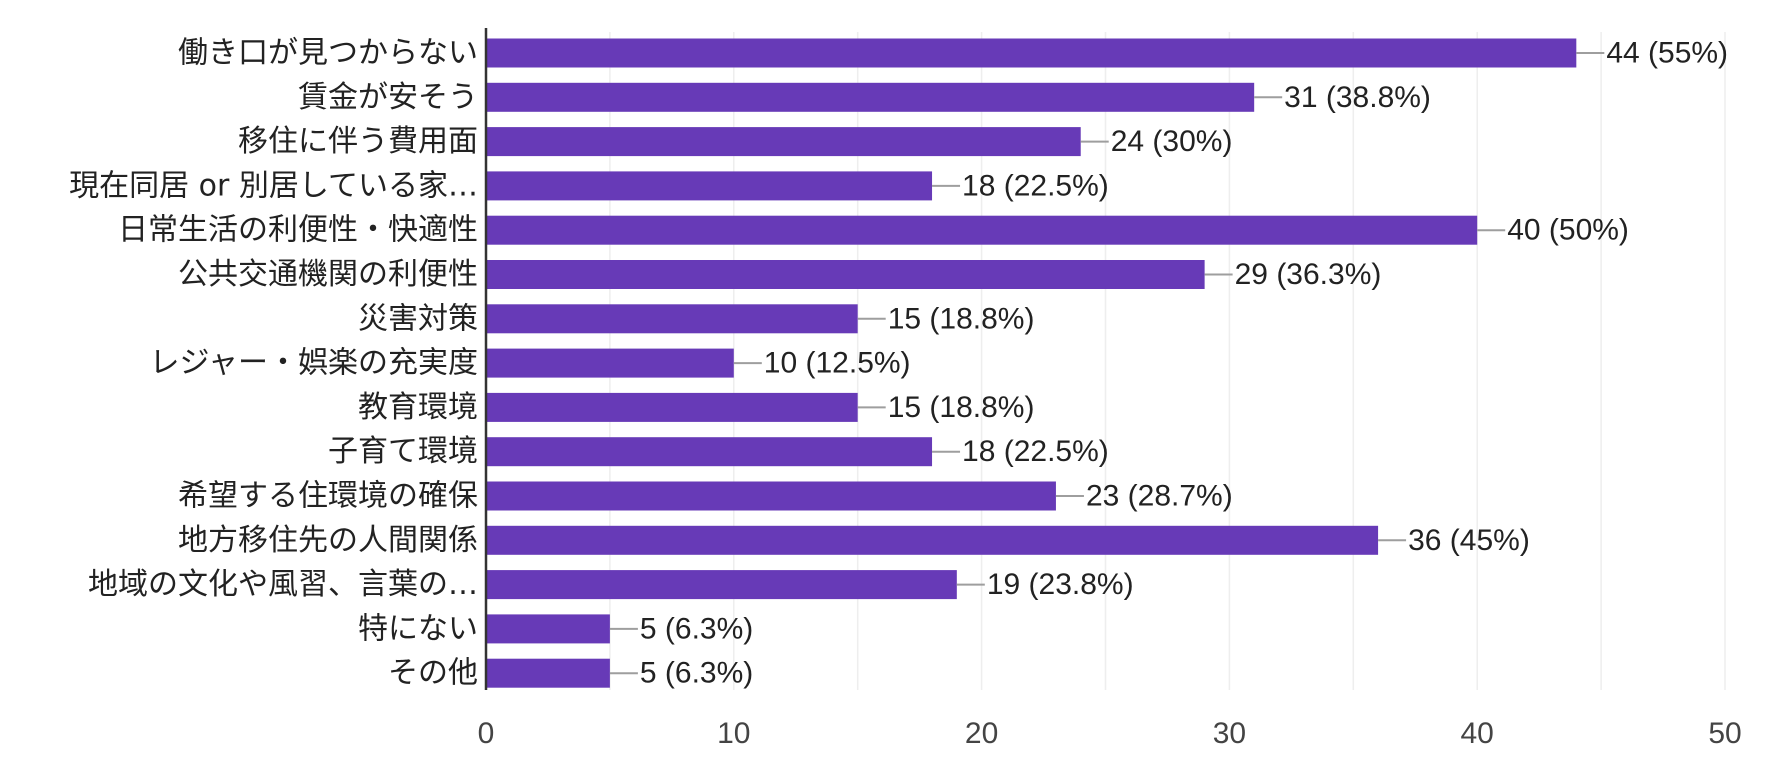 The width and height of the screenshot is (1780, 778). What do you see at coordinates (314, 363) in the screenshot?
I see `category-label: レジャー・娯楽の充実度` at bounding box center [314, 363].